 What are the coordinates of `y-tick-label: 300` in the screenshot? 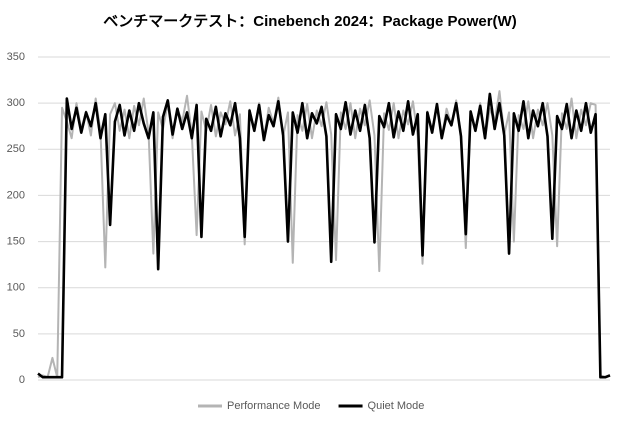 It's located at (16, 103).